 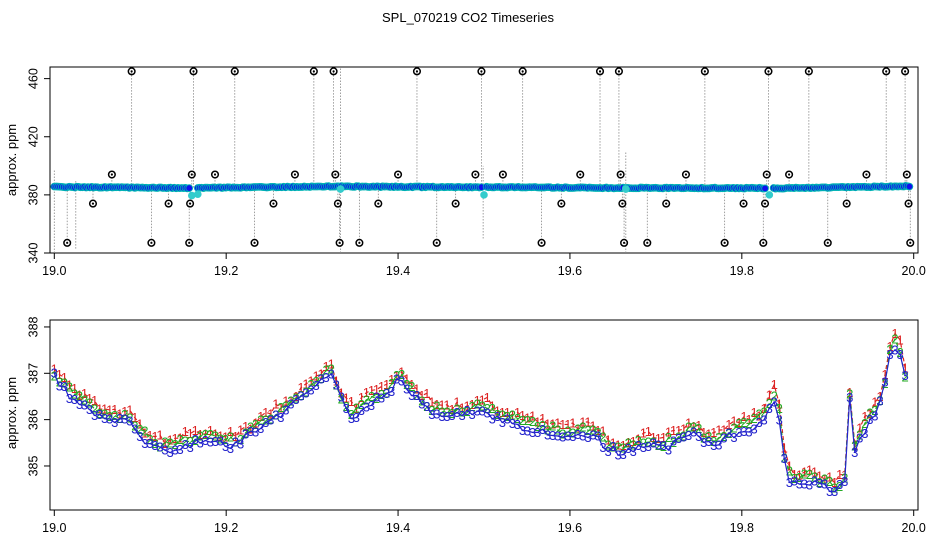 What do you see at coordinates (33, 253) in the screenshot?
I see `top-y-tick-label: 340` at bounding box center [33, 253].